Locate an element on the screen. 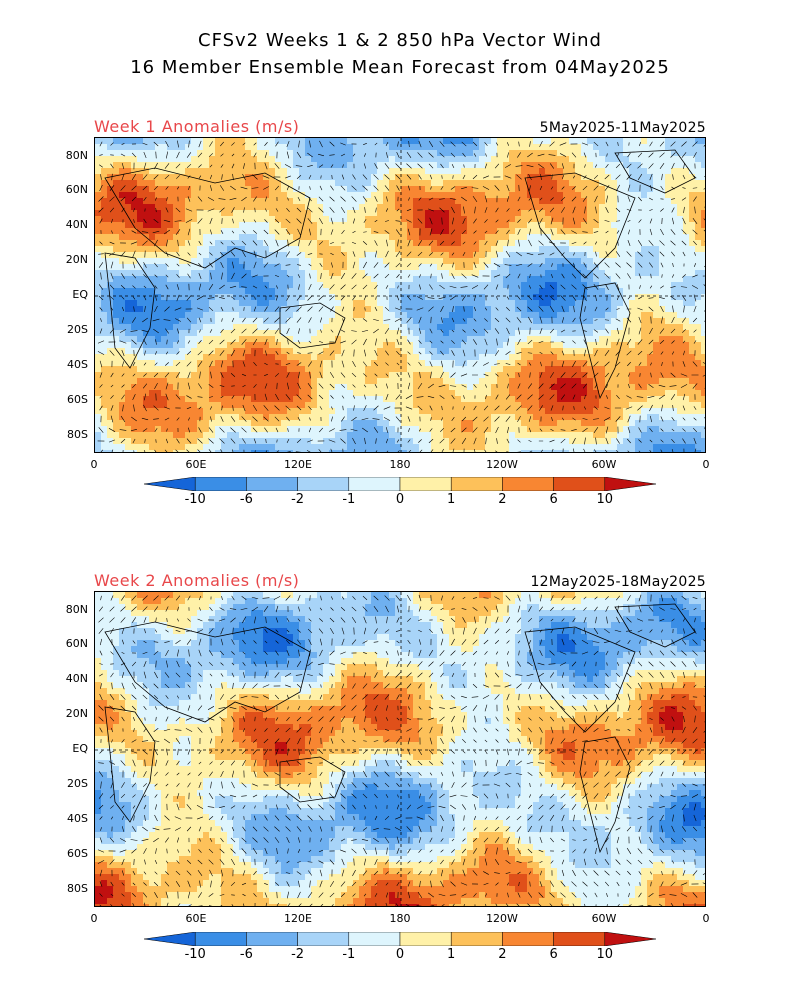 This screenshot has width=800, height=1000. chart-title: CFSv2 Weeks 1 & 2 850 hPa Vector Wind is located at coordinates (400, 40).